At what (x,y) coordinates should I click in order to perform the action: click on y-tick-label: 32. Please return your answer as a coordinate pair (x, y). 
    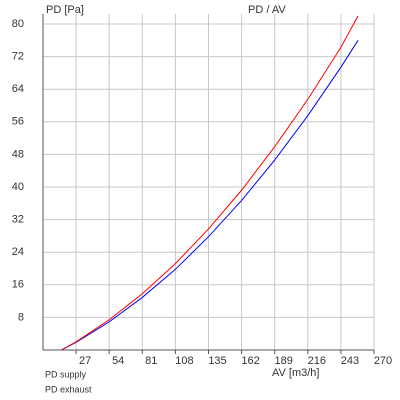
    Looking at the image, I should click on (18, 220).